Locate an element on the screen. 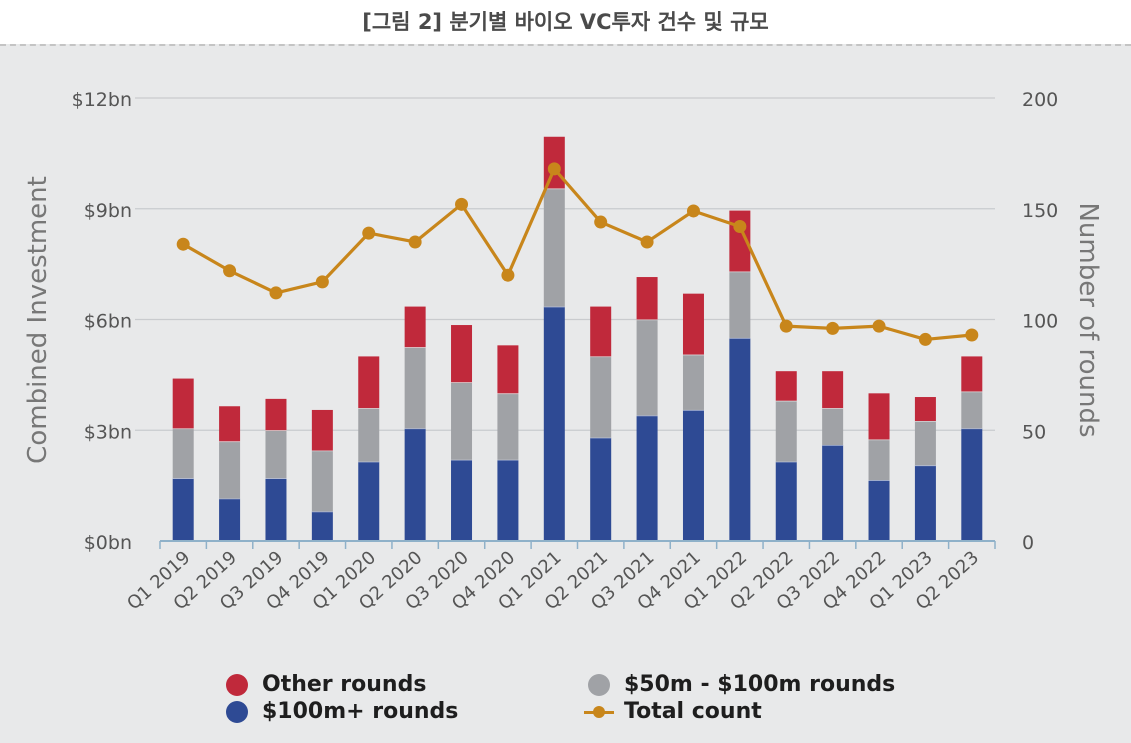 The height and width of the screenshot is (743, 1131). legend-other-rounds-dot is located at coordinates (237, 684).